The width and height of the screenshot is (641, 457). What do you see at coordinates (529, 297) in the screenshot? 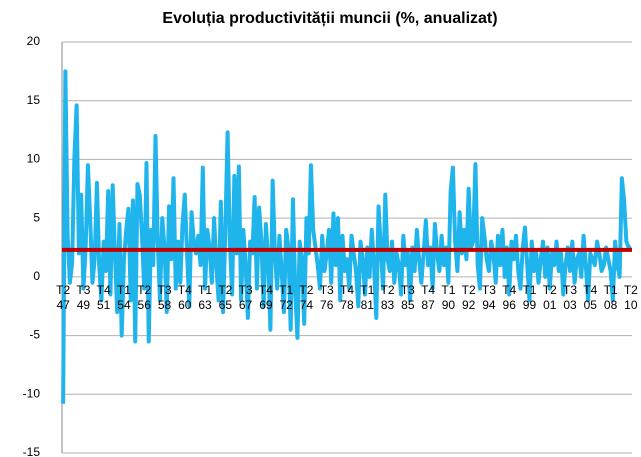
I see `x-tick-label: T1 99` at bounding box center [529, 297].